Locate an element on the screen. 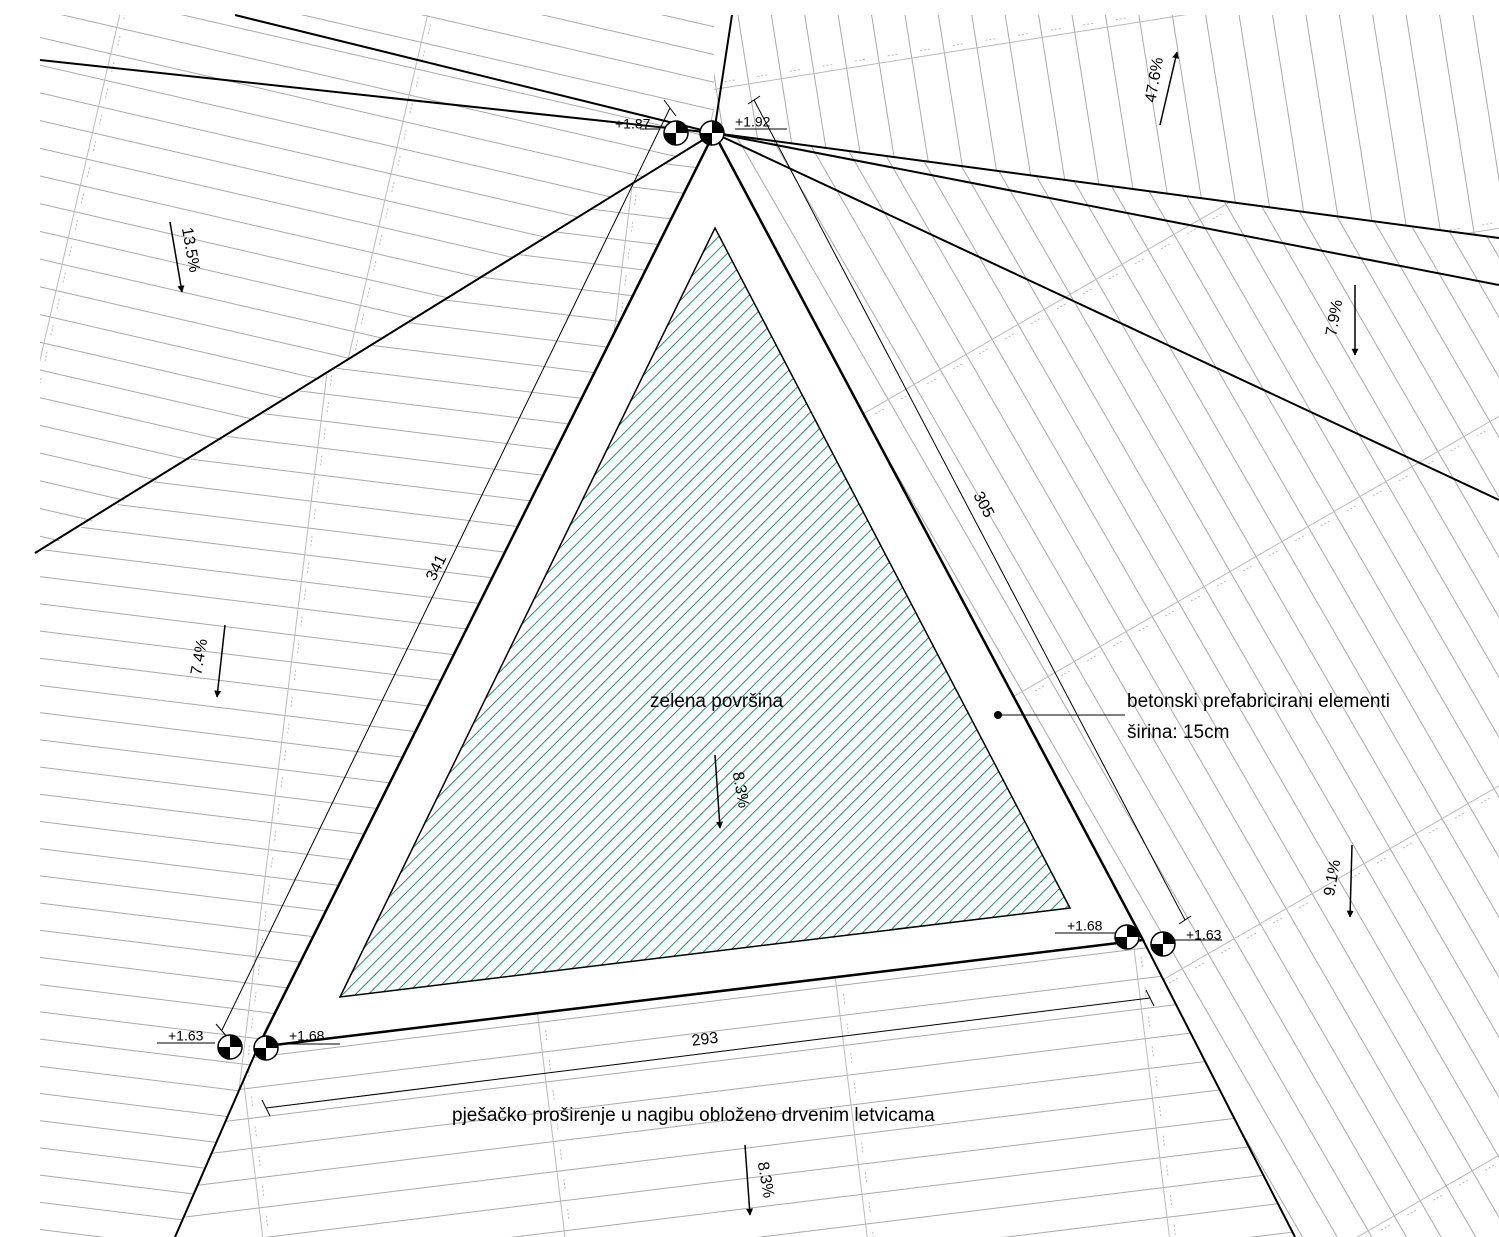 This screenshot has width=1499, height=1237. slope-label: 9.1% is located at coordinates (1332, 878).